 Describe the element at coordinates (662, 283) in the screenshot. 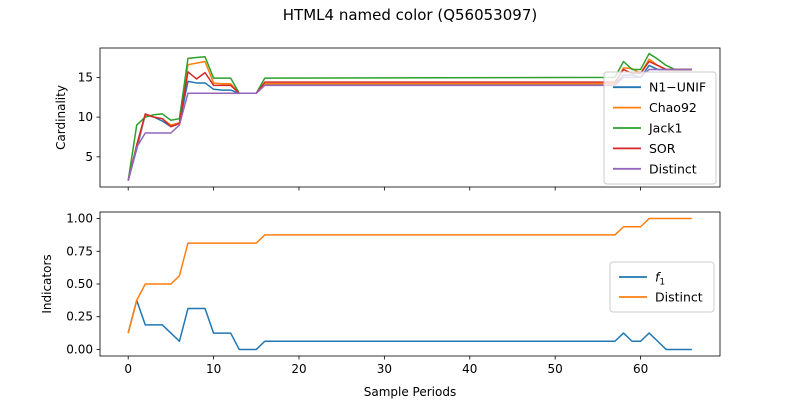

I see `legend-label-subscript: 1` at that location.